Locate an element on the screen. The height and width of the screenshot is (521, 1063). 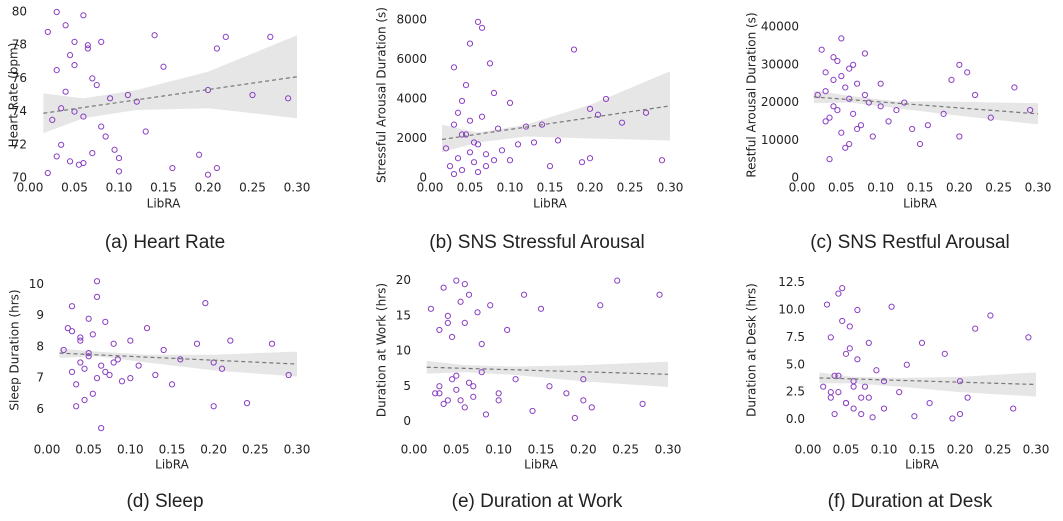
y-tick-label: 0 is located at coordinates (407, 421).